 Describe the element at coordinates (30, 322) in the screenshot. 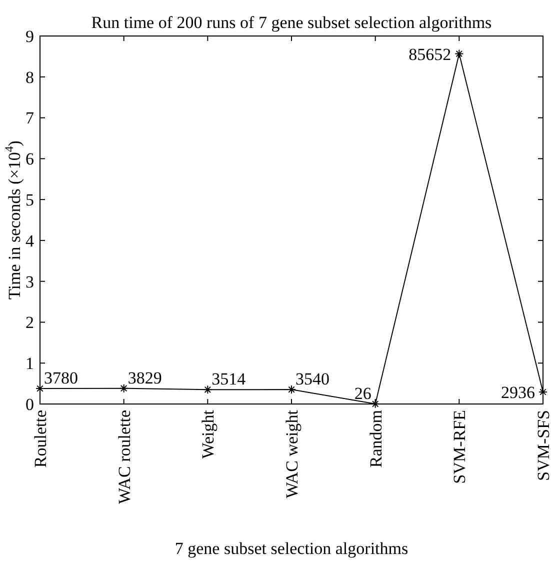

I see `y-tick-label: 2` at that location.